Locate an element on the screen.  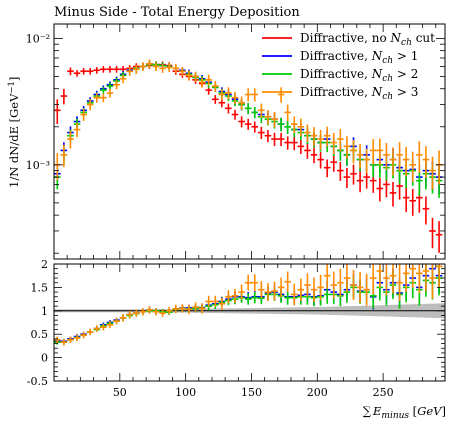
ratio-y-tick-label: 1.5 is located at coordinates (40, 287).